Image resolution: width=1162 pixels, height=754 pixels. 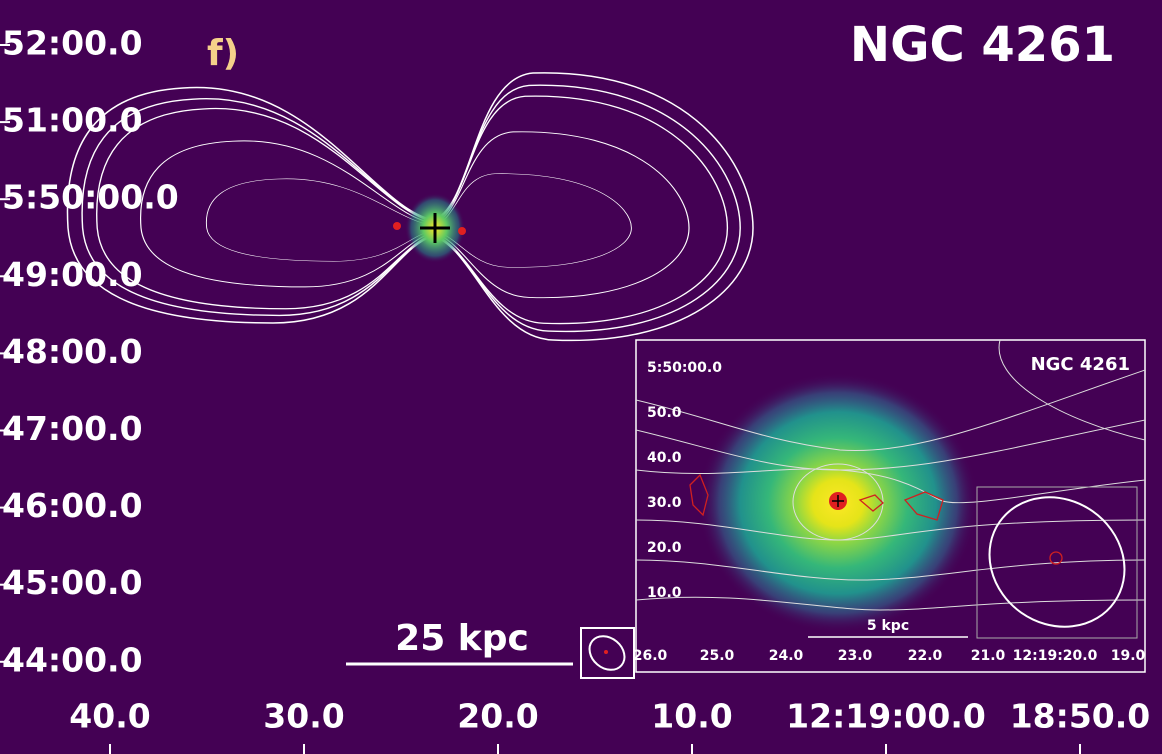 I want to click on y-tick-label: 48:00.0, so click(x=72, y=351).